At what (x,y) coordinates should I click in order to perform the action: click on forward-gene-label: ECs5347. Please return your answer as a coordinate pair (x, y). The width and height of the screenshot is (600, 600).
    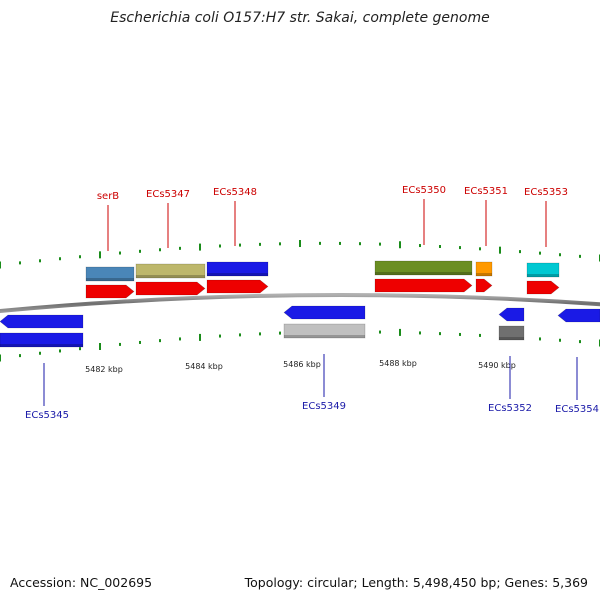
    Looking at the image, I should click on (168, 194).